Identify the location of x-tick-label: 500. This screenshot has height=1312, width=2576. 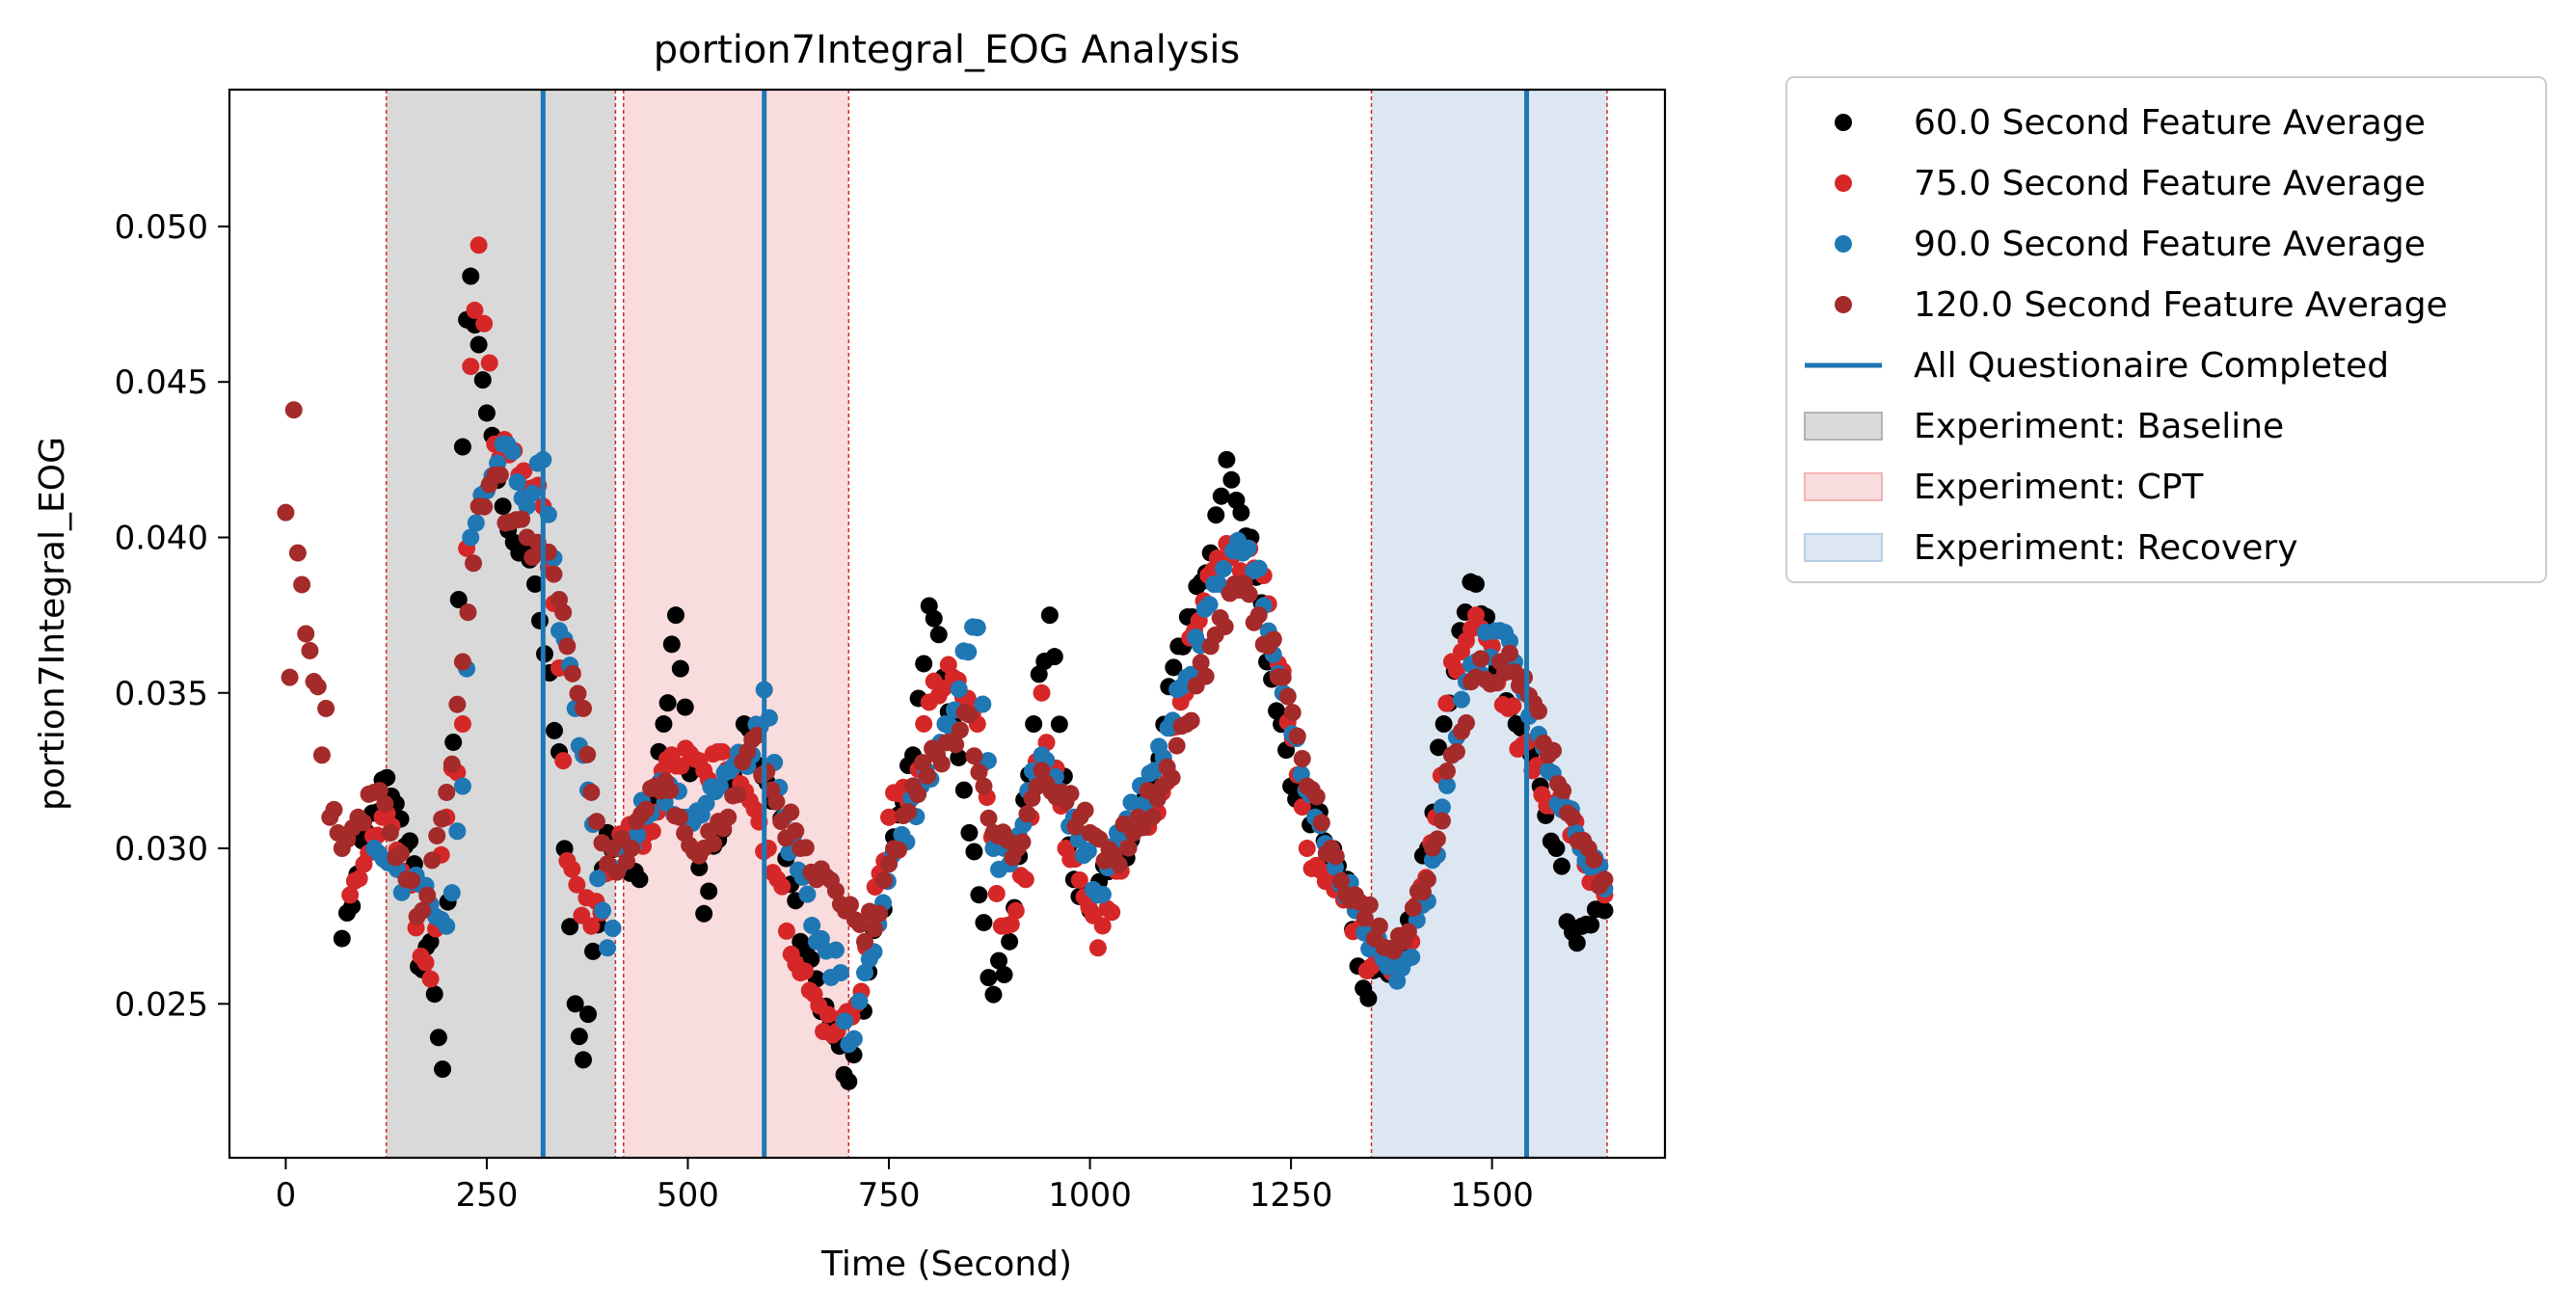
(688, 1195).